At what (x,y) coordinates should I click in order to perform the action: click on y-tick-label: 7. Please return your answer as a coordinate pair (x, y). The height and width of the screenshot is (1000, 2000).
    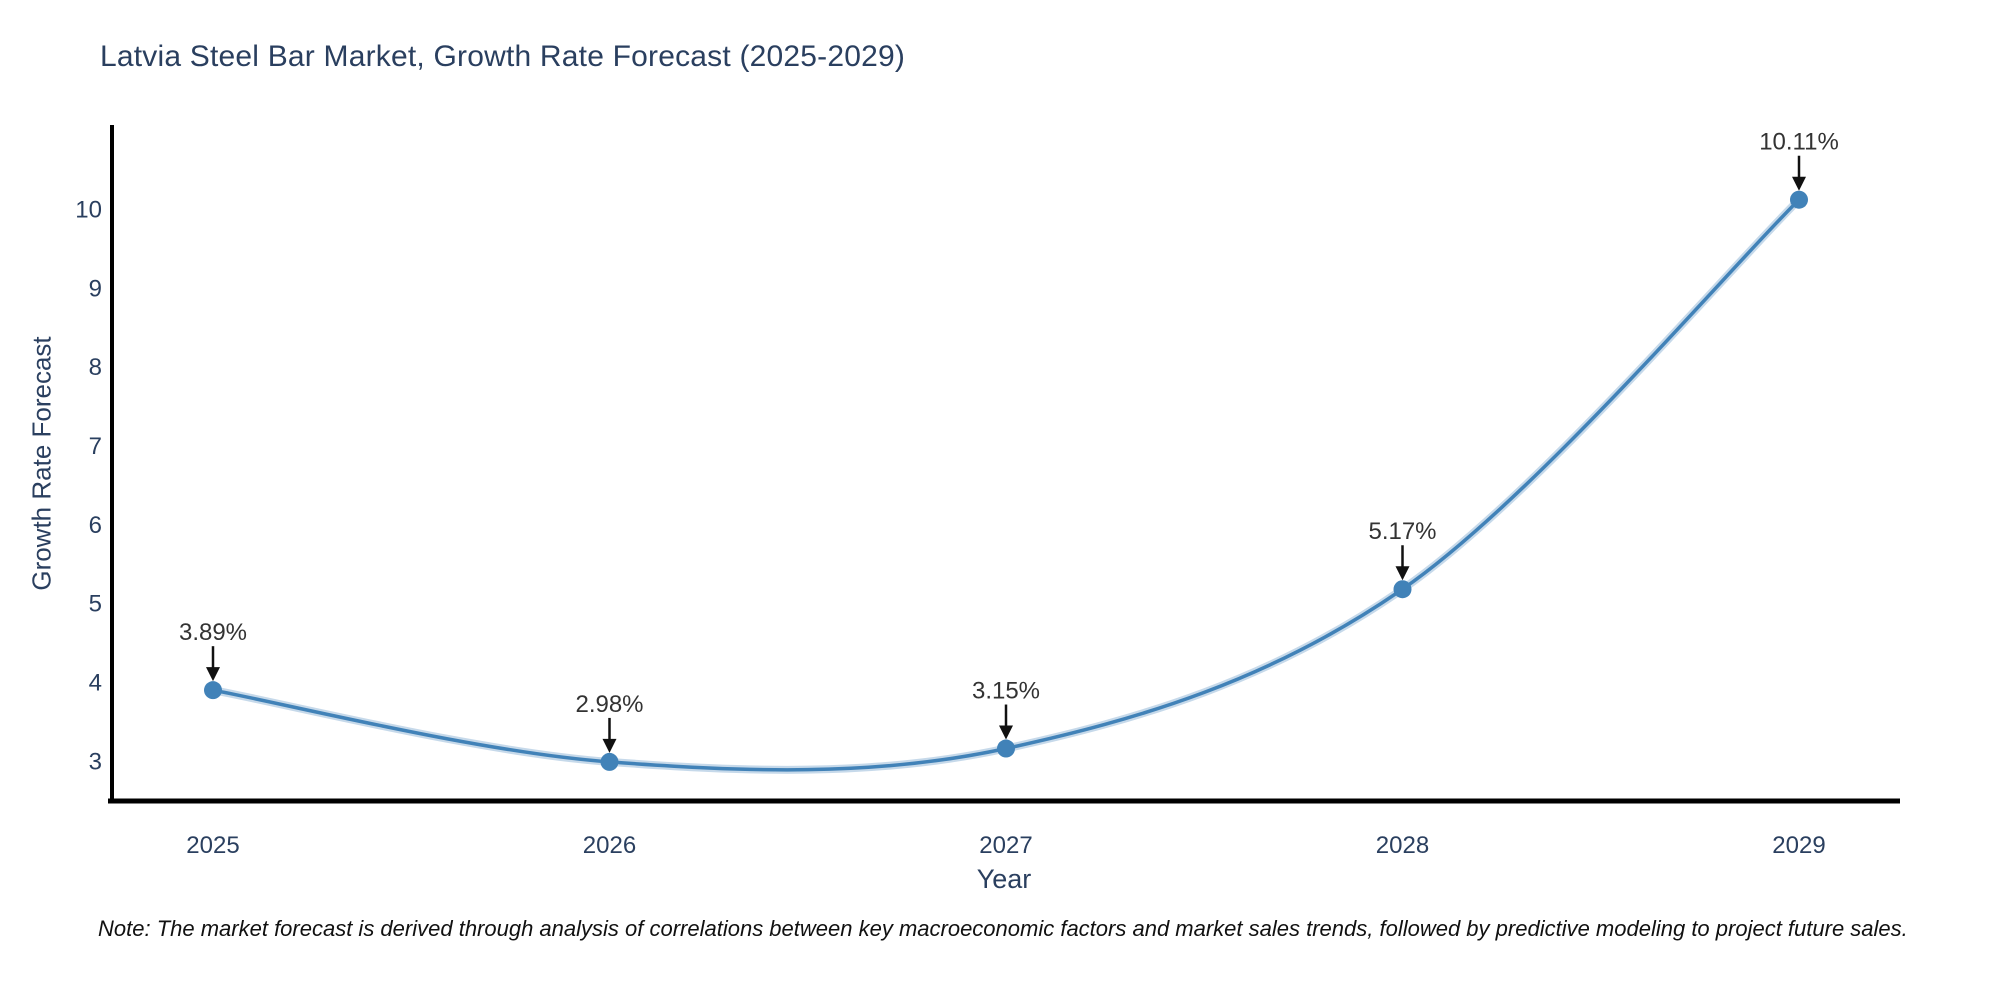
    Looking at the image, I should click on (95, 446).